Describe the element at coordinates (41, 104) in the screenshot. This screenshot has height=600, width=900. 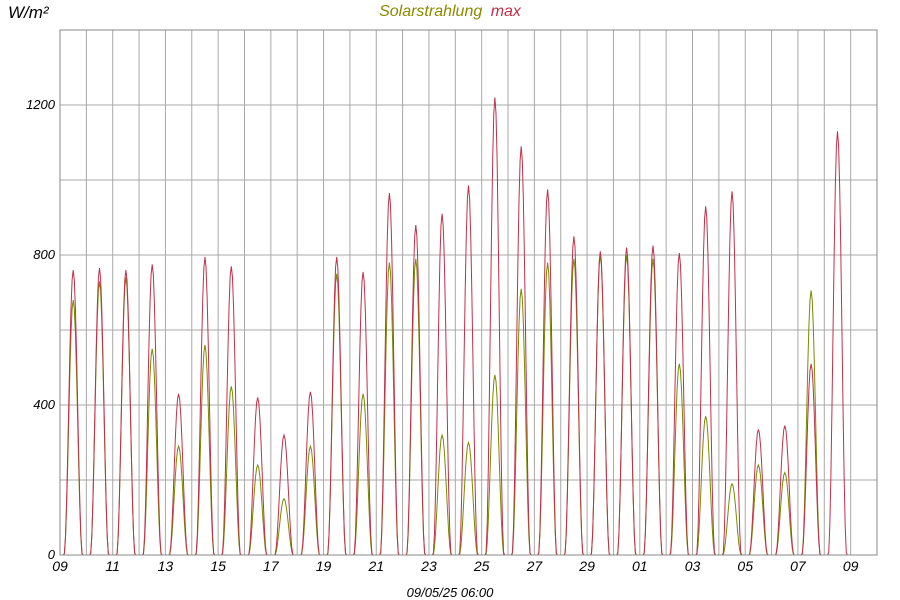
I see `y-tick-label: 1200` at that location.